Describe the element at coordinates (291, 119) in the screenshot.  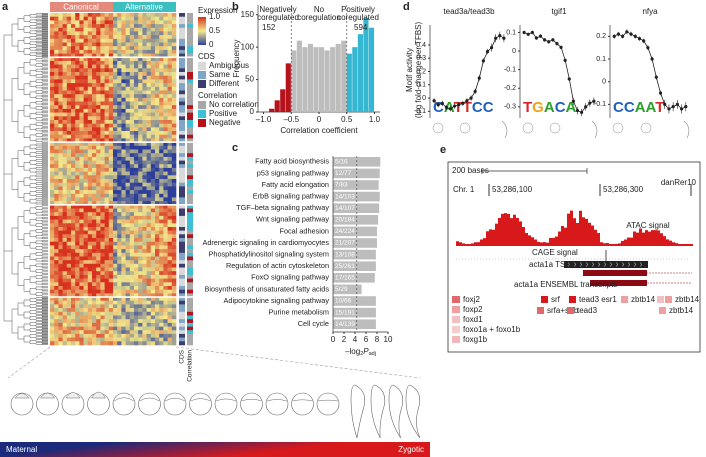
I see `x-tick-label: –0.5` at that location.